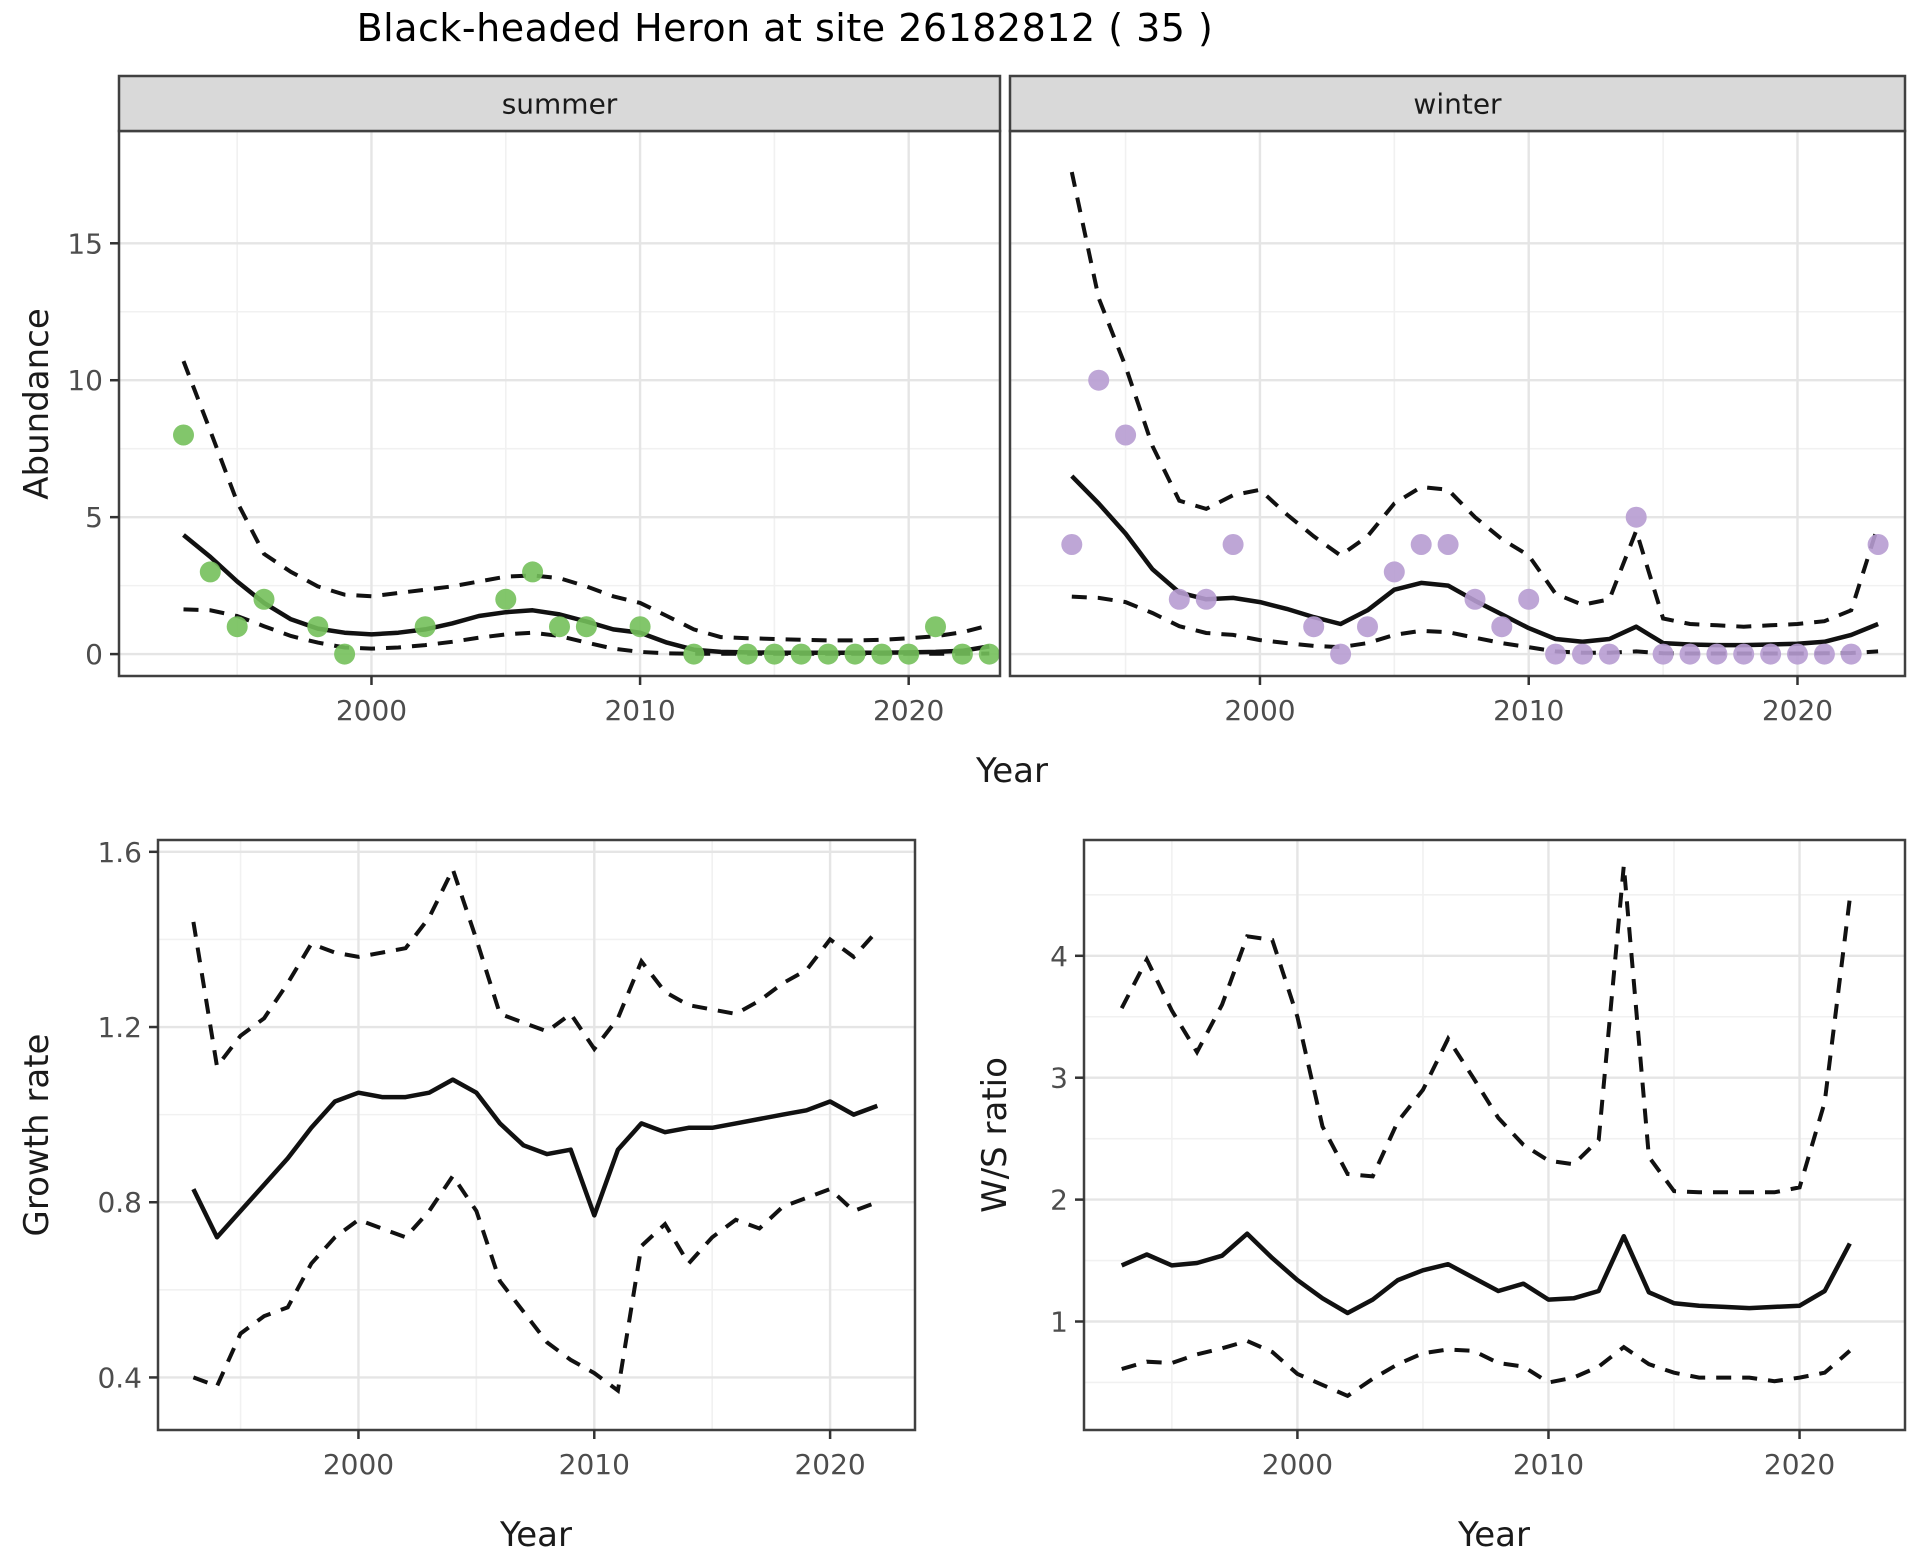 The width and height of the screenshot is (1920, 1560). What do you see at coordinates (119, 852) in the screenshot?
I see `y-tick-label: 1.6` at bounding box center [119, 852].